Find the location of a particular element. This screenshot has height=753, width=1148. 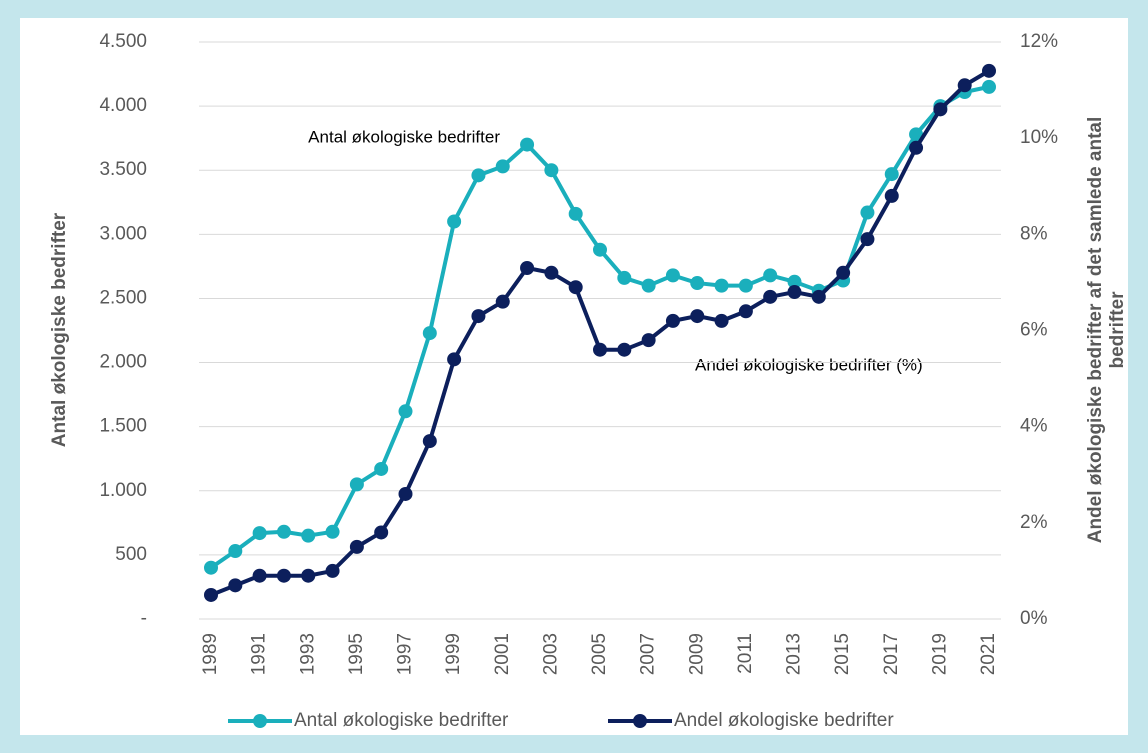

y-tick-label: 4.500 is located at coordinates (123, 41).